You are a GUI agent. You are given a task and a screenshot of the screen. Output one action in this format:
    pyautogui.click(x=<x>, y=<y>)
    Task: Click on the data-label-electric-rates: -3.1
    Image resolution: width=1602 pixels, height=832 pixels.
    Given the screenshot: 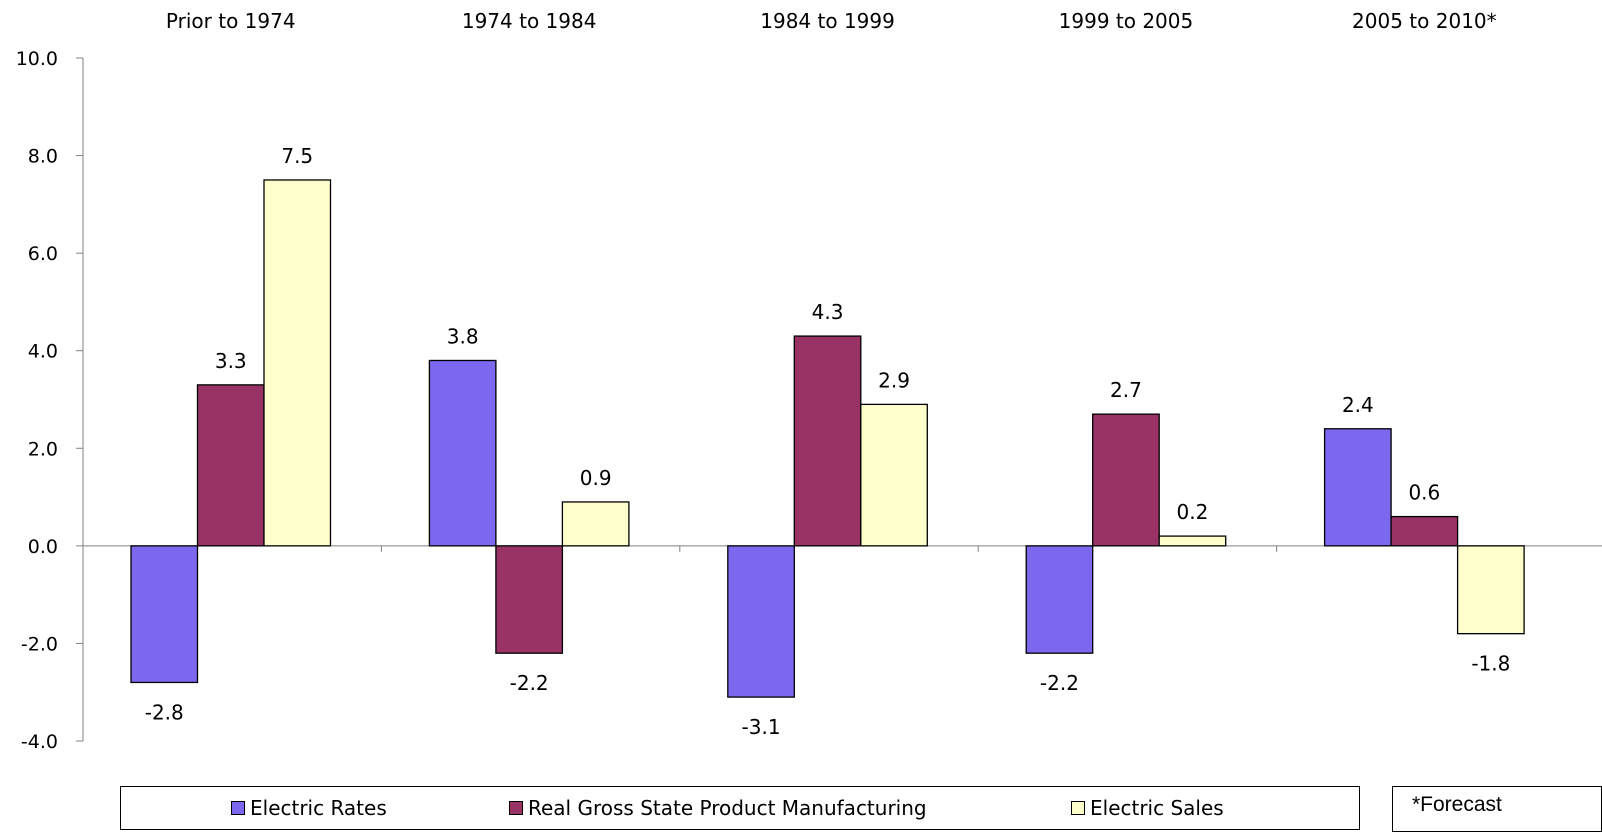 What is the action you would take?
    pyautogui.click(x=761, y=727)
    